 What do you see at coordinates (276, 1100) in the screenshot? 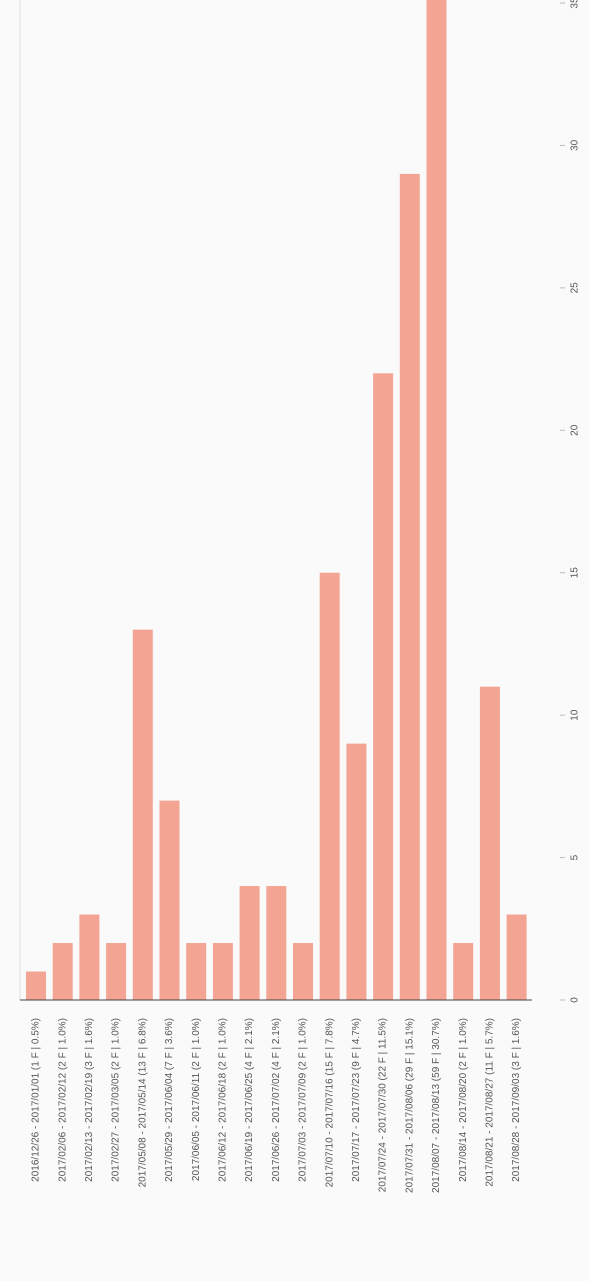
I see `x-tick-label: 2017/06/26 - 2017/07/02 (4 F | 2.1%)` at bounding box center [276, 1100].